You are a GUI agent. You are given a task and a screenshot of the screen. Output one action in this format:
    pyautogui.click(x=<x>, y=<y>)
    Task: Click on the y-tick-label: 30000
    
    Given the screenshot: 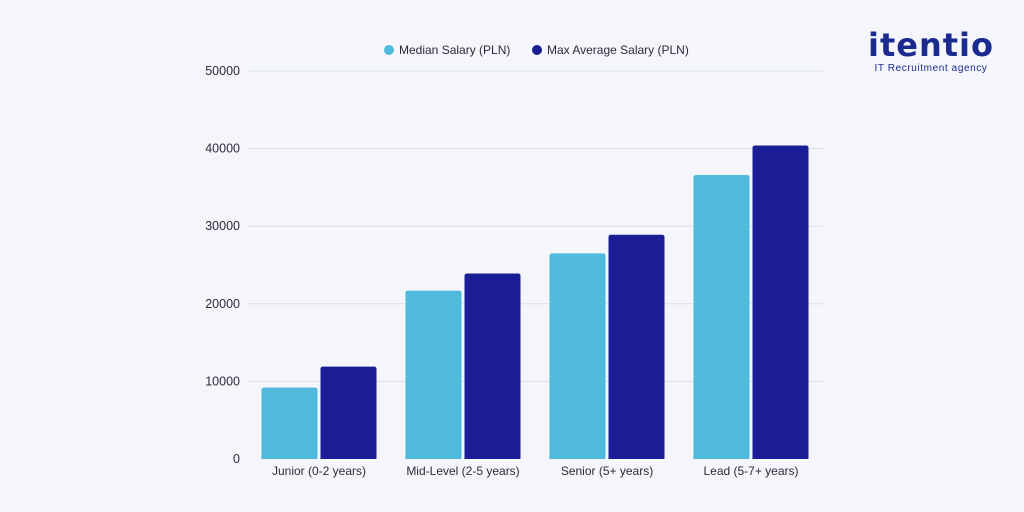 What is the action you would take?
    pyautogui.click(x=222, y=226)
    